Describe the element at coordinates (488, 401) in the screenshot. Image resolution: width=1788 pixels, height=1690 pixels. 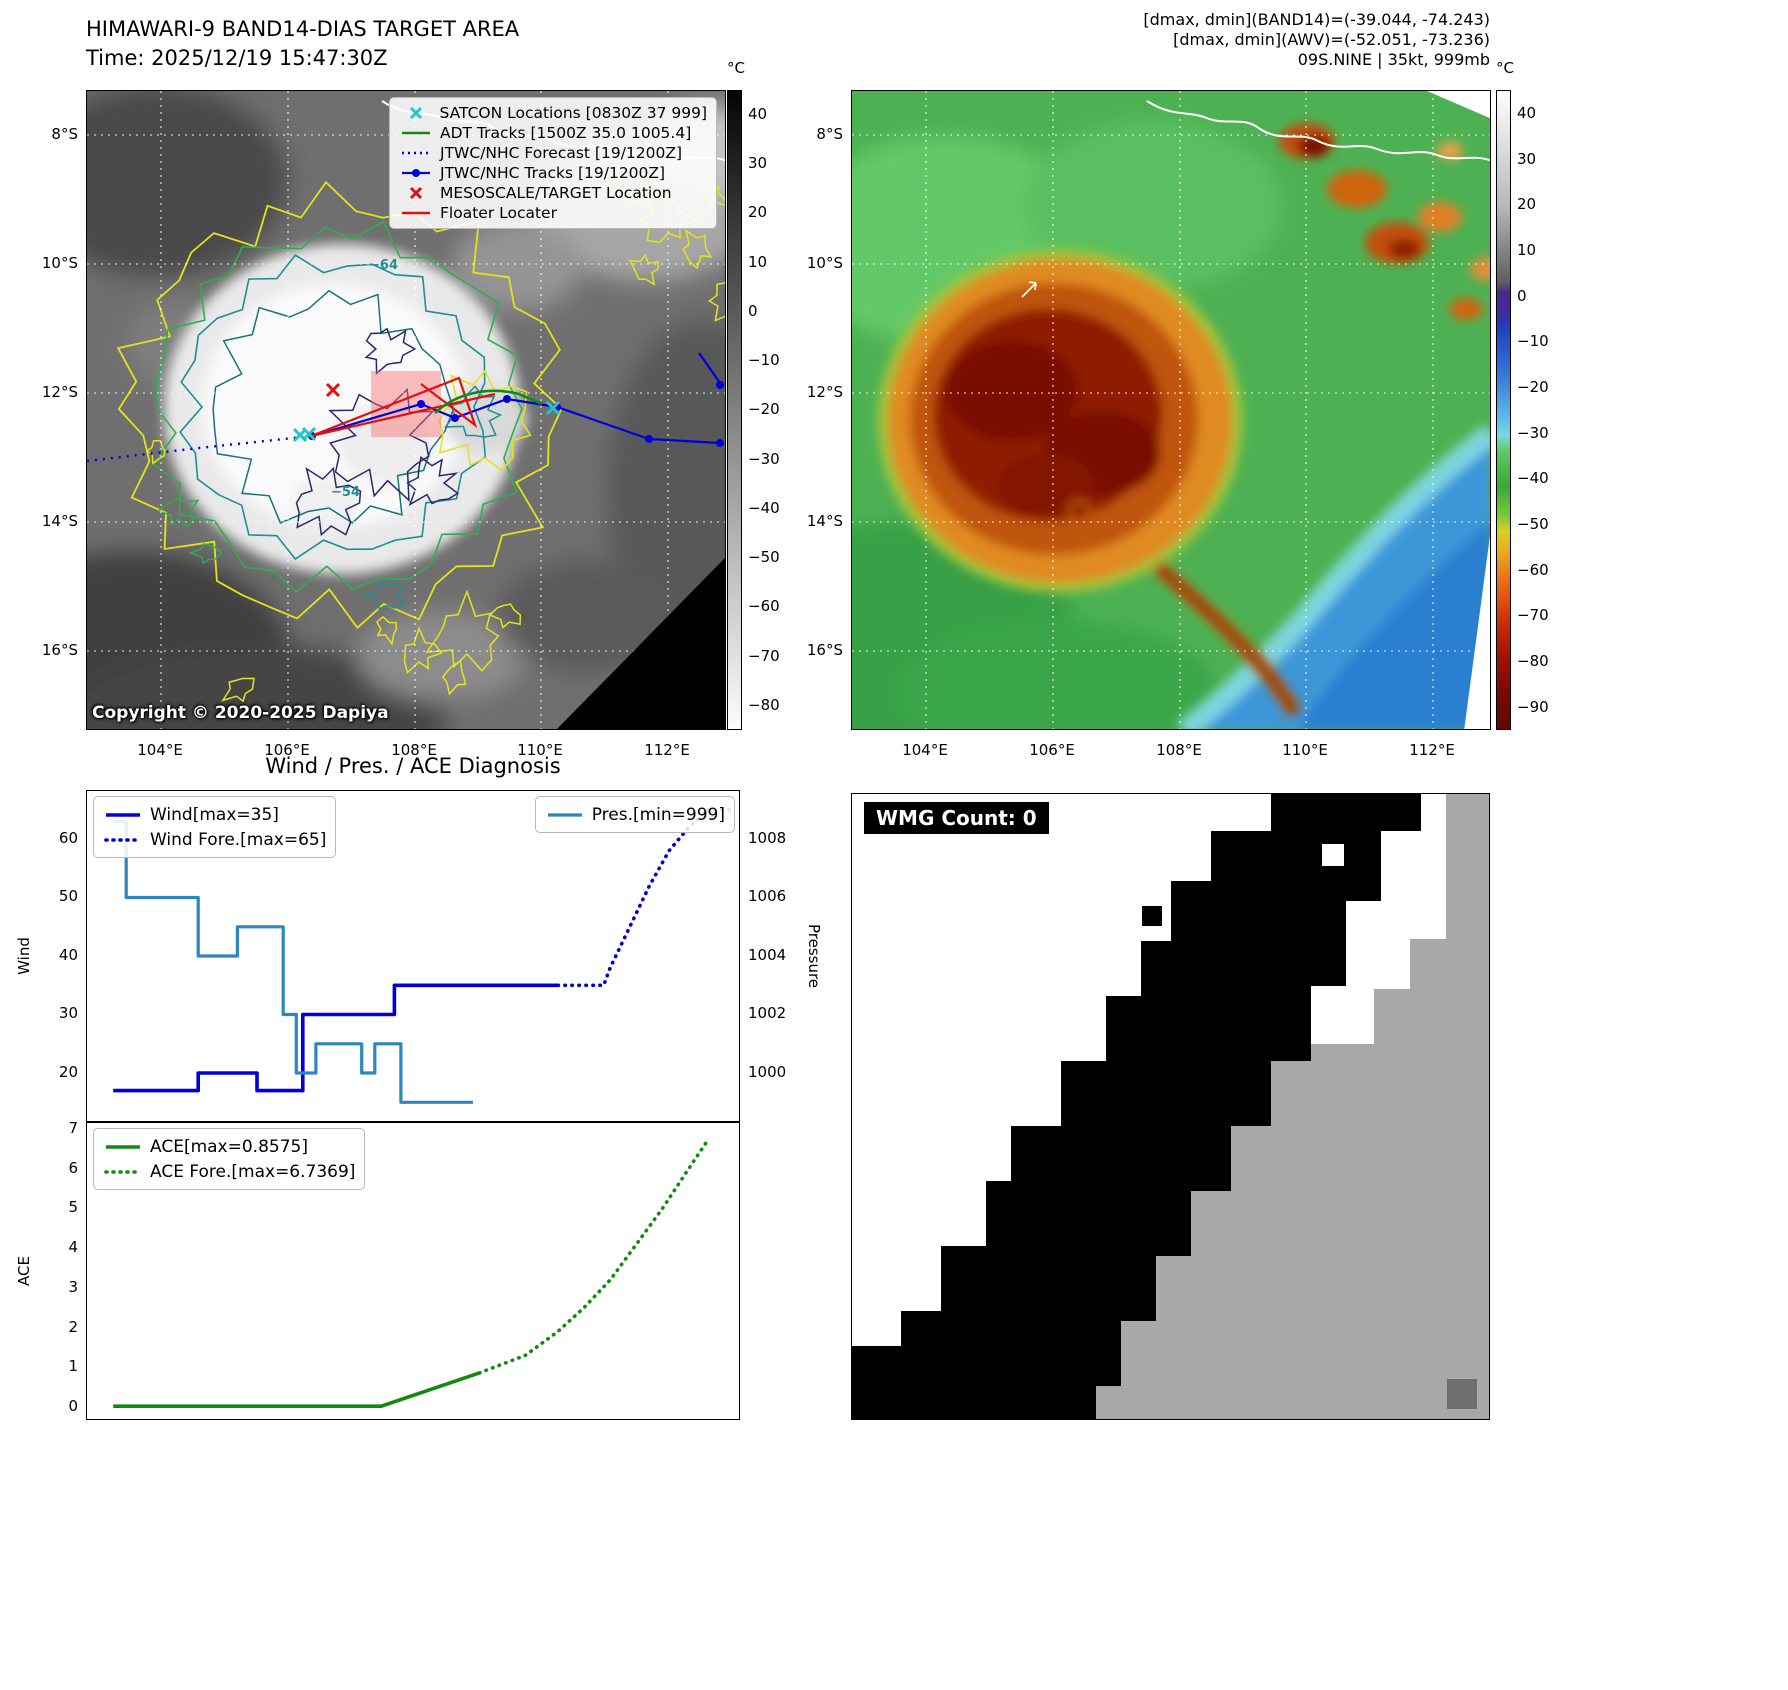
I see `adt-track-line` at that location.